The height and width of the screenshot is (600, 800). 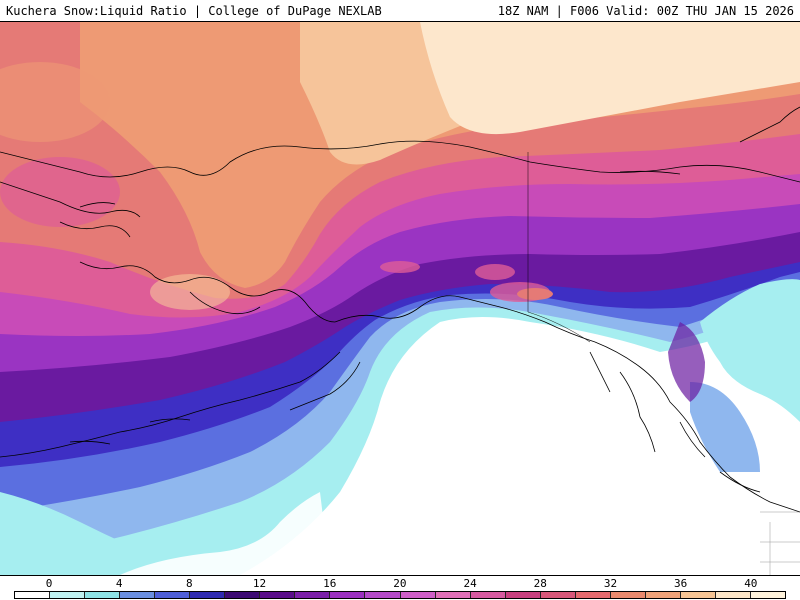 I want to click on legend-color-bar, so click(x=400, y=595).